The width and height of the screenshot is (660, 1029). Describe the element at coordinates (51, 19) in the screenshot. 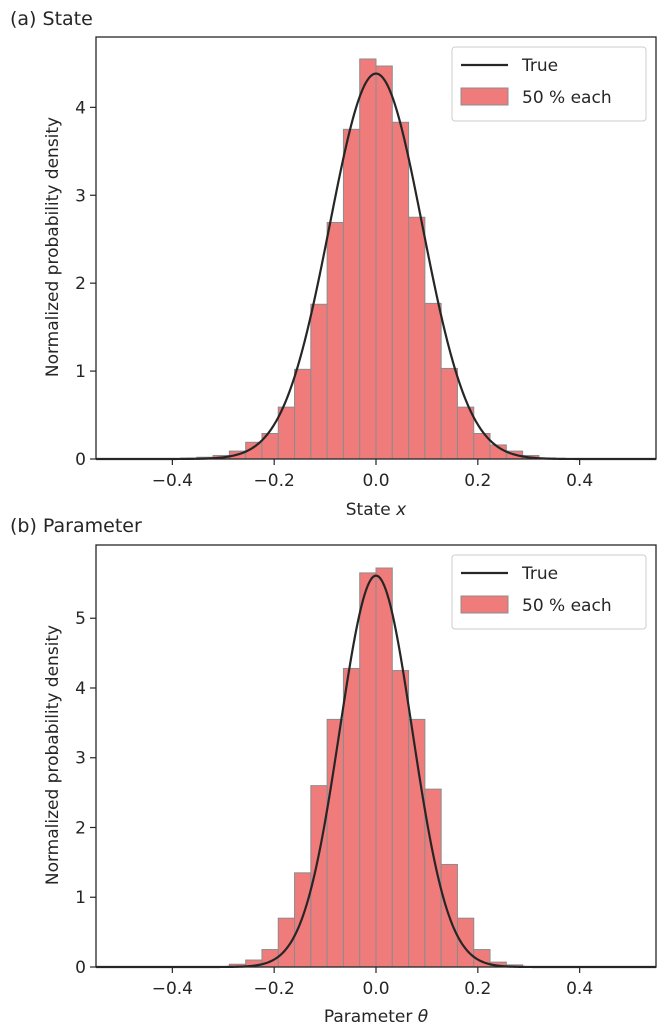

I see `panel-label: (a) State` at that location.